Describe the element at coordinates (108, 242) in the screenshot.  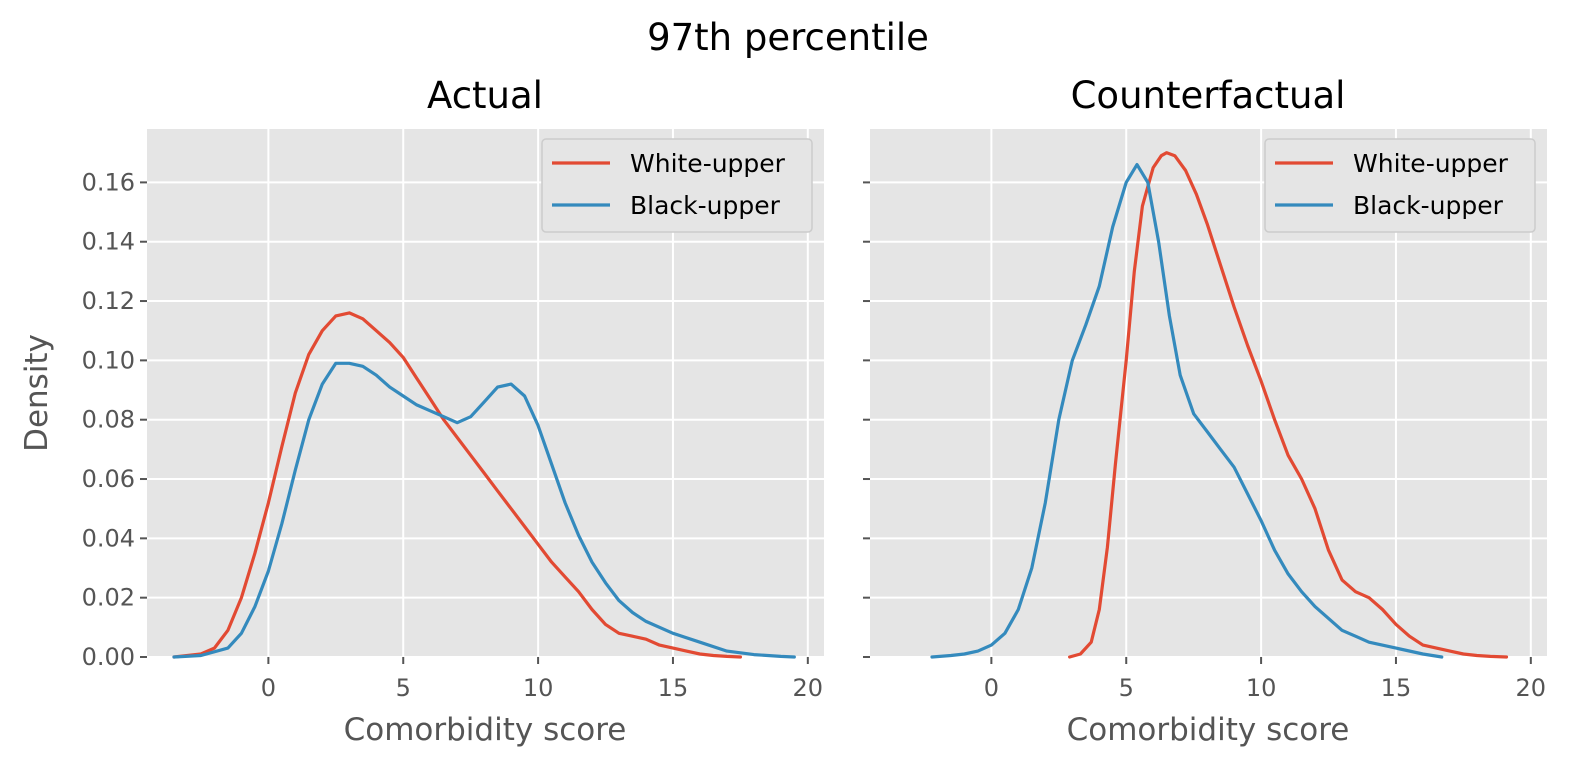
I see `y-tick-label: 0.14` at that location.